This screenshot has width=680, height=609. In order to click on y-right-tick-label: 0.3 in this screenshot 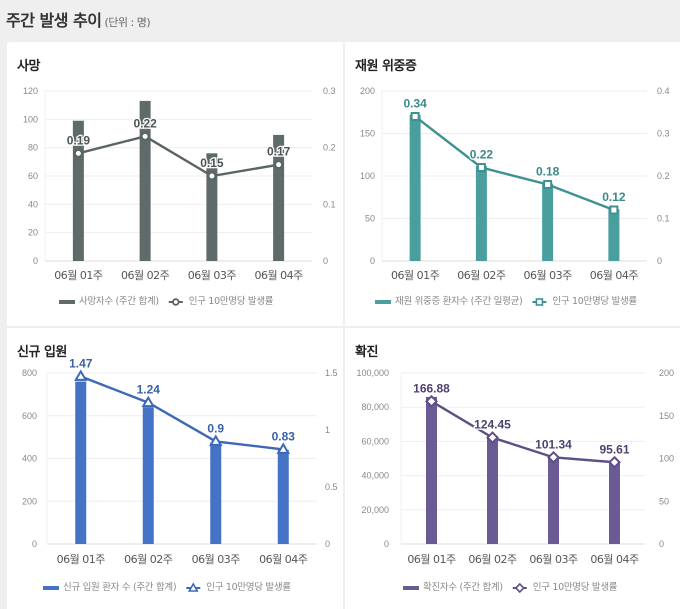, I will do `click(663, 134)`.